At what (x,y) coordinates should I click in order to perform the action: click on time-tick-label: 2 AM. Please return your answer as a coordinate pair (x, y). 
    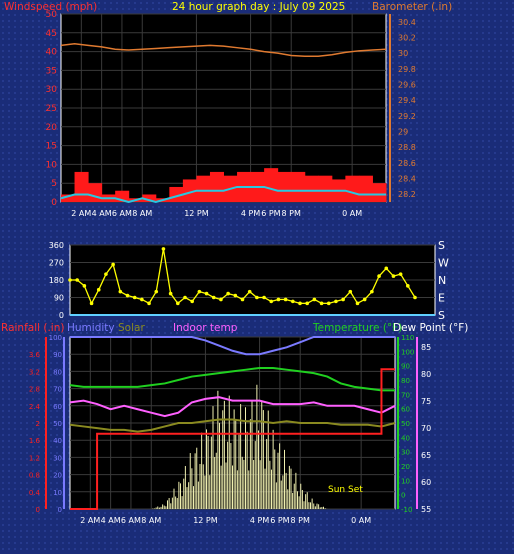
    Looking at the image, I should click on (81, 213).